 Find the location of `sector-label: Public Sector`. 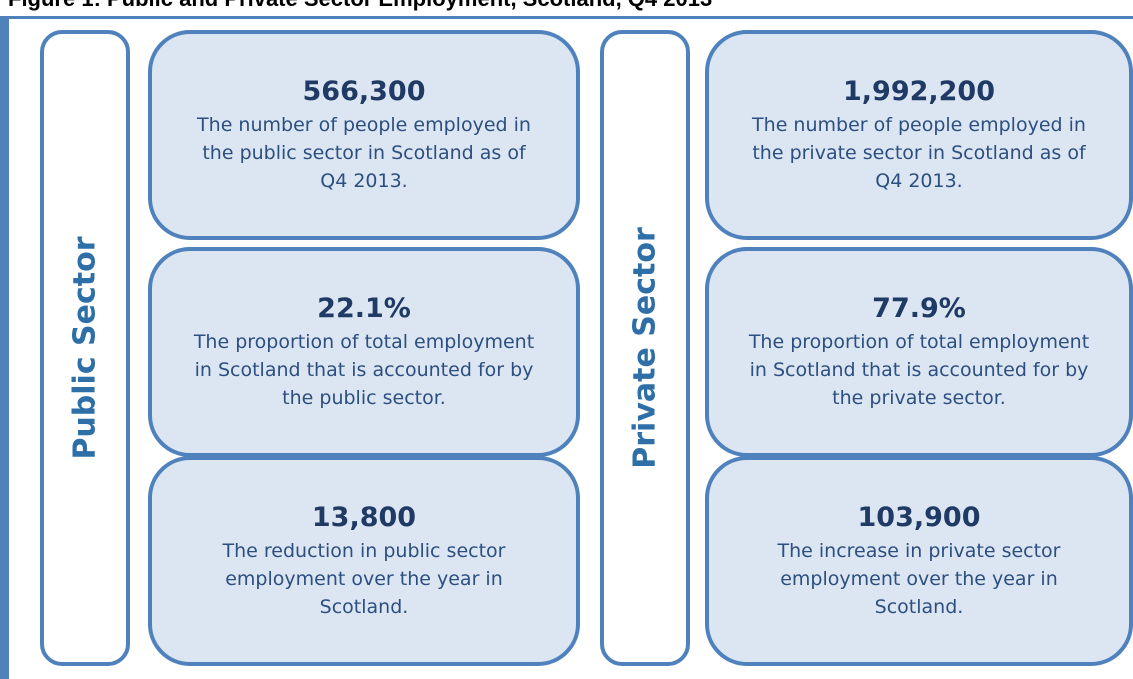

sector-label: Public Sector is located at coordinates (85, 348).